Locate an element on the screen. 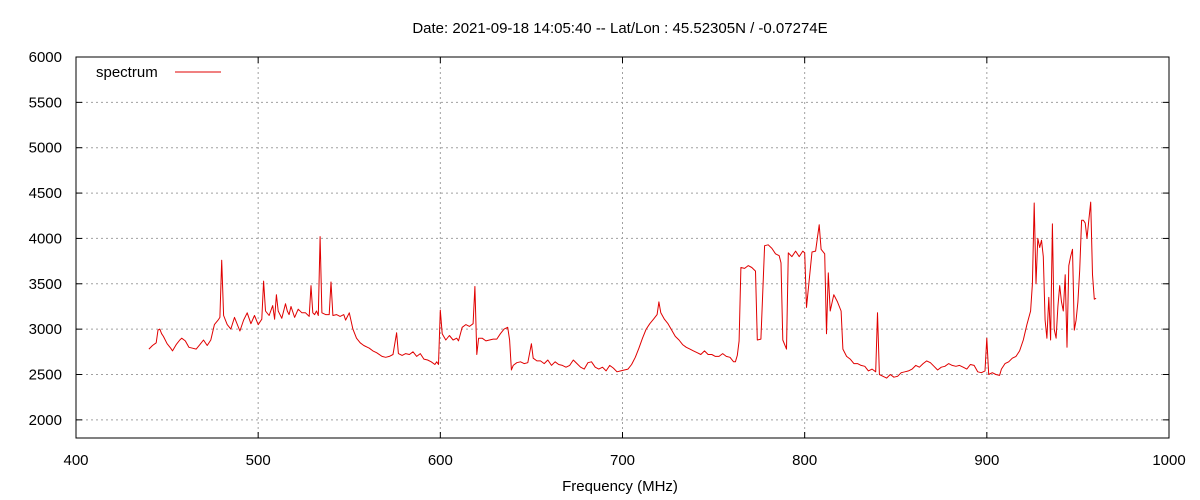  x-tick-label: 800 is located at coordinates (804, 460).